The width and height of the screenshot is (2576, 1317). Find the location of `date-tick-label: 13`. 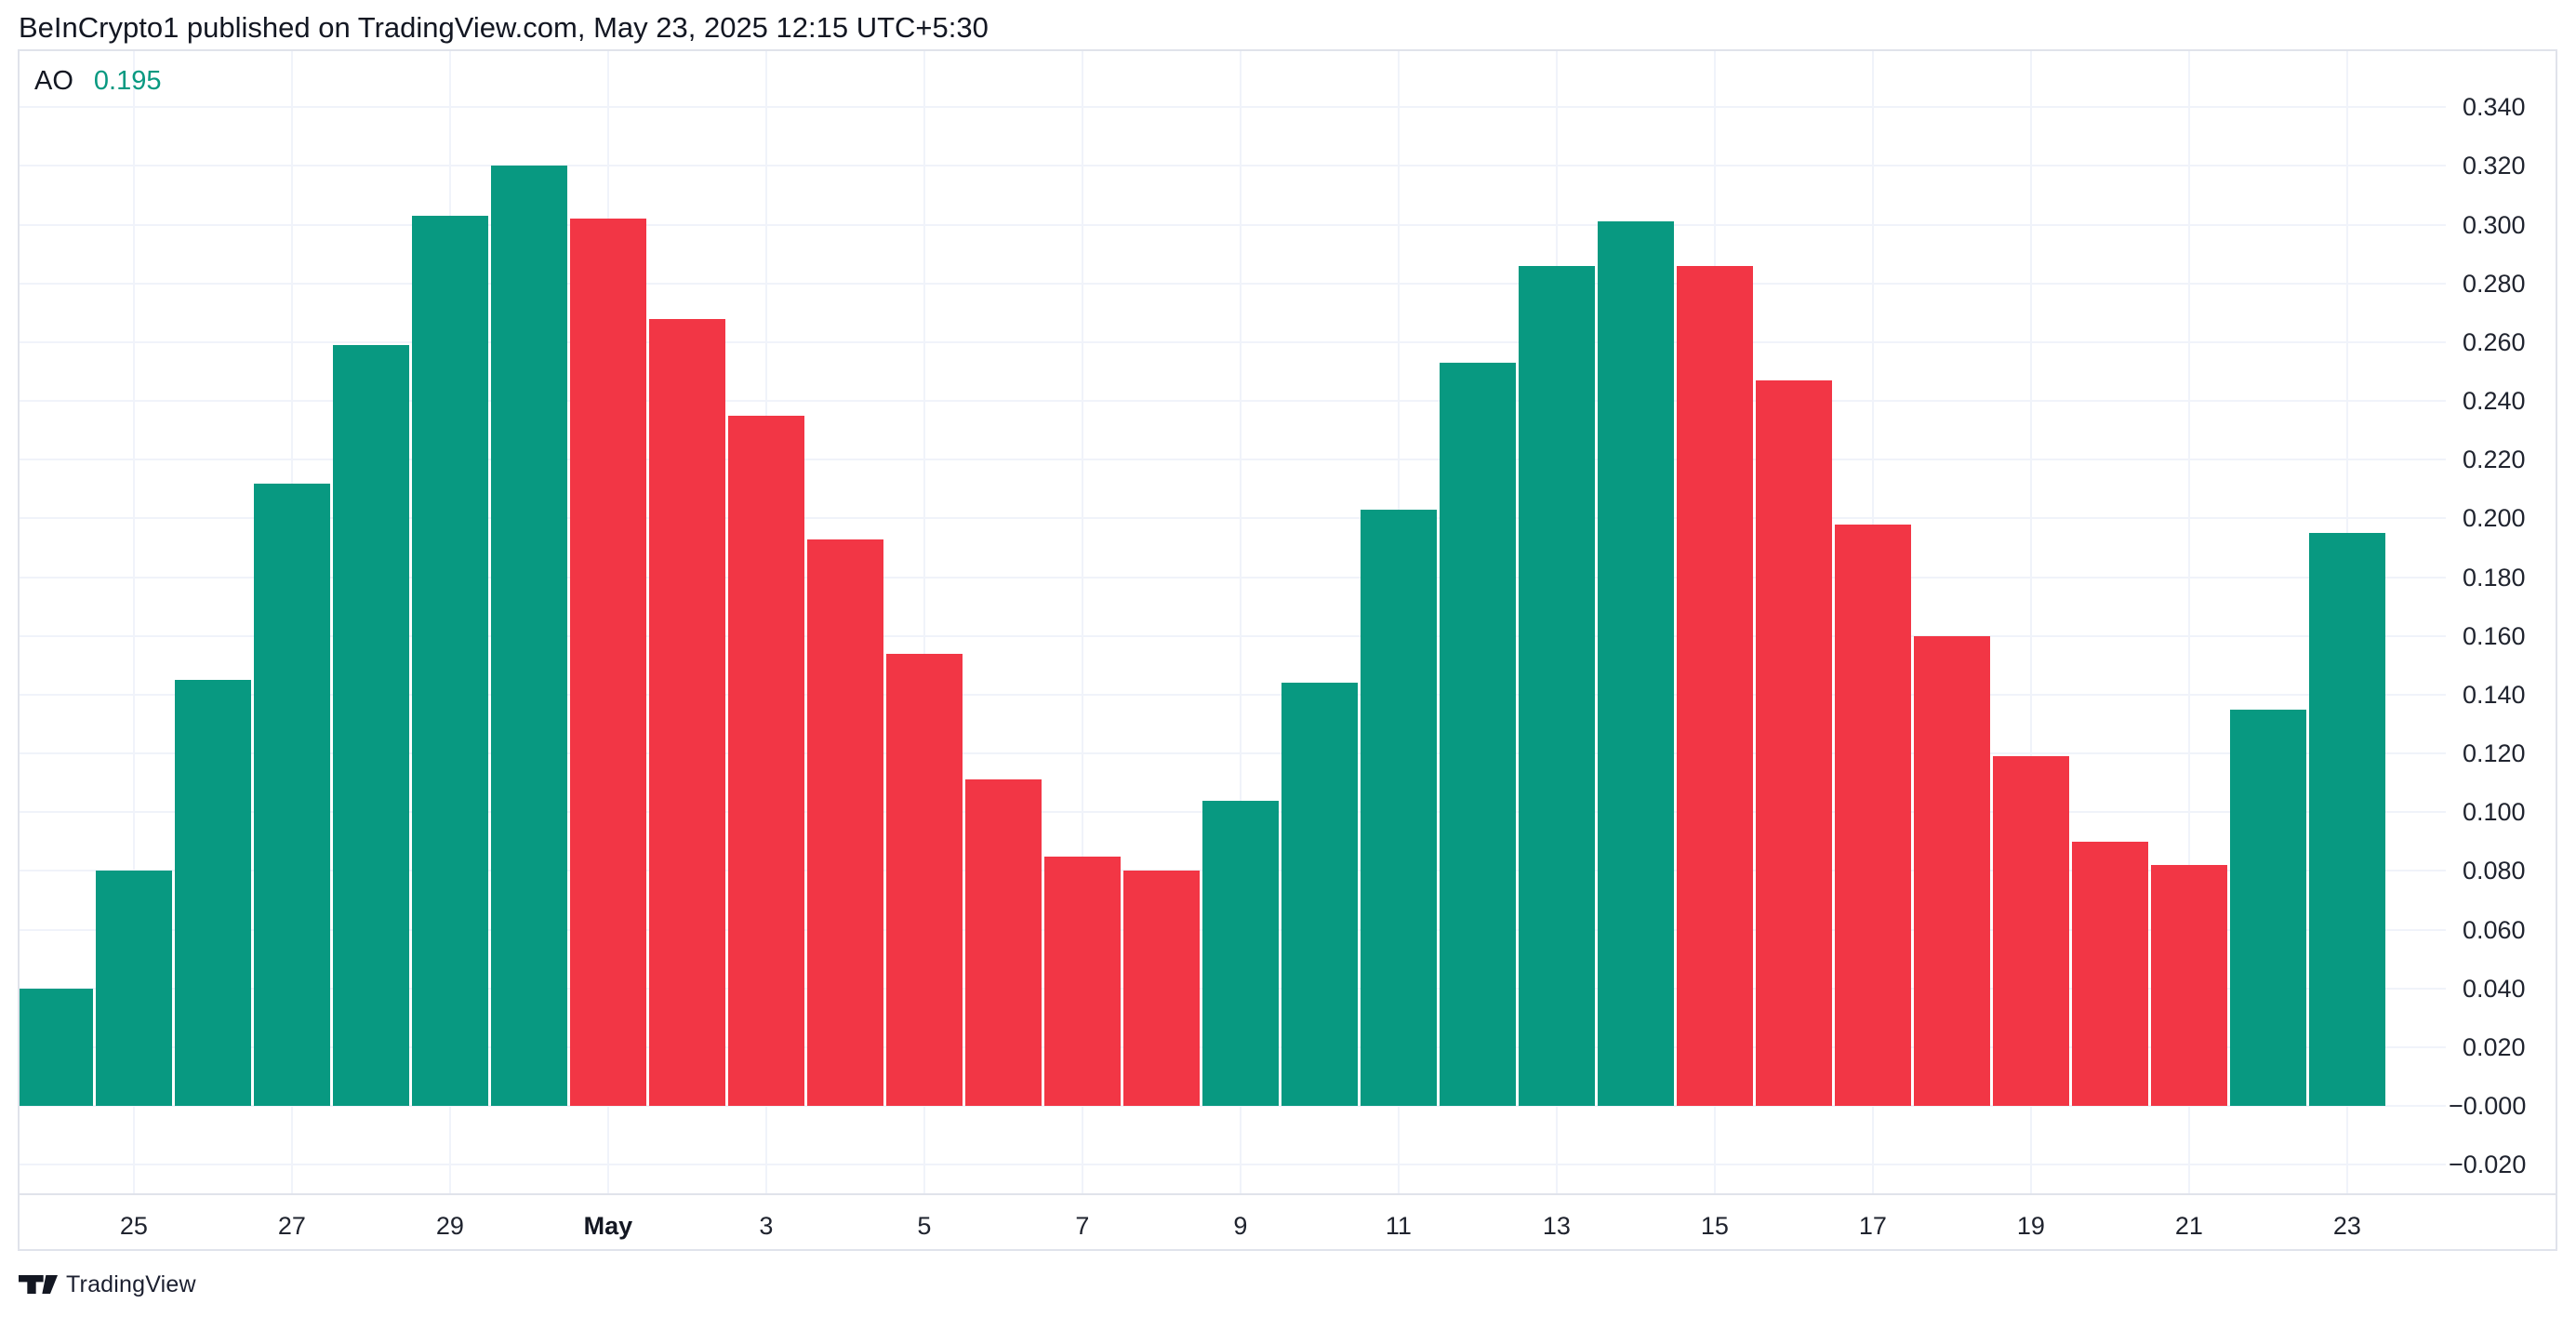

date-tick-label: 13 is located at coordinates (1556, 1226).